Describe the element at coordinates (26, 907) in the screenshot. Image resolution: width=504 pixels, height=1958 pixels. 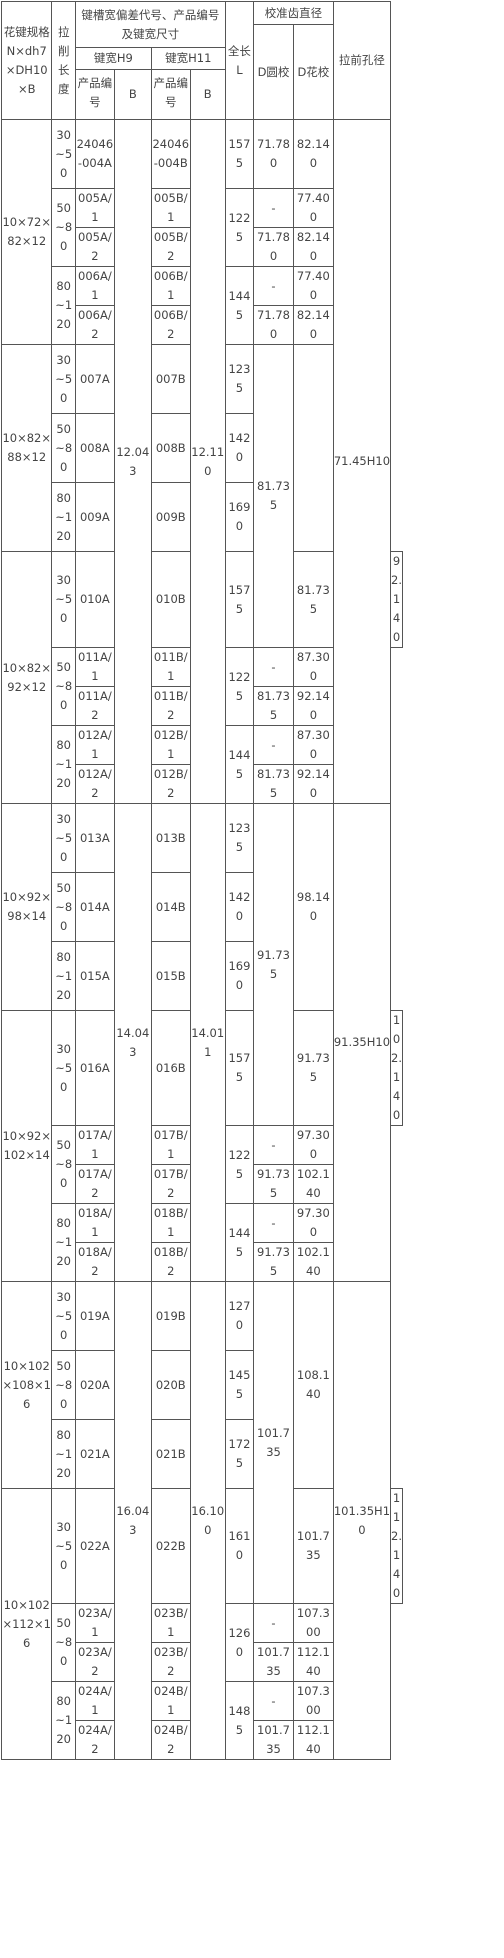
I see `spline-spec: 10×92×98×14` at that location.